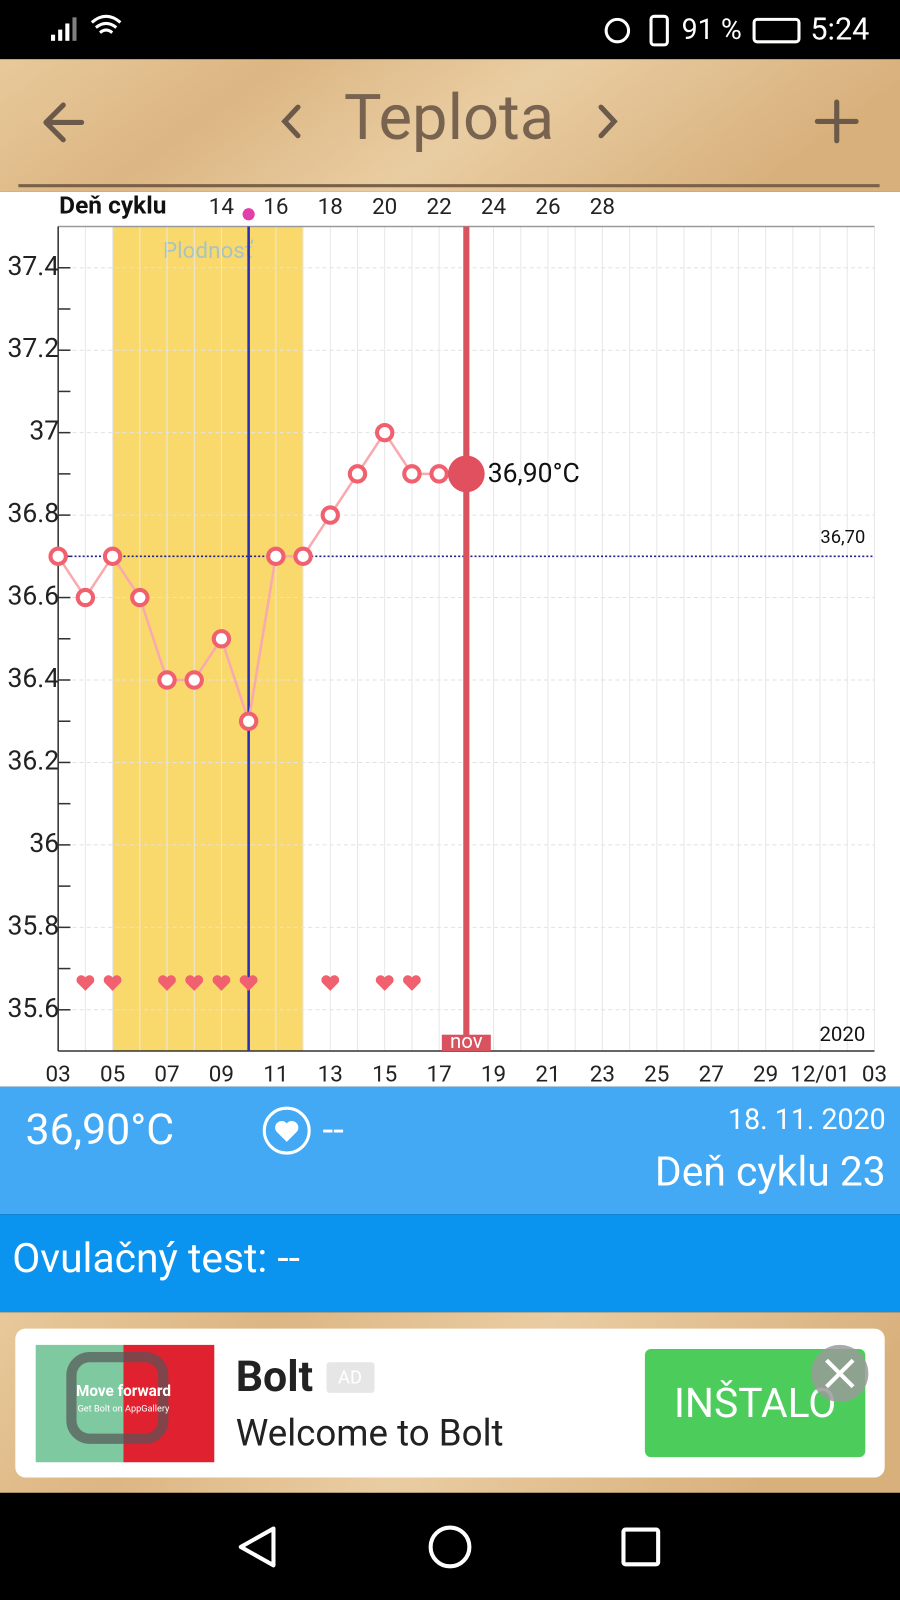  I want to click on clock: 5:24, so click(839, 30).